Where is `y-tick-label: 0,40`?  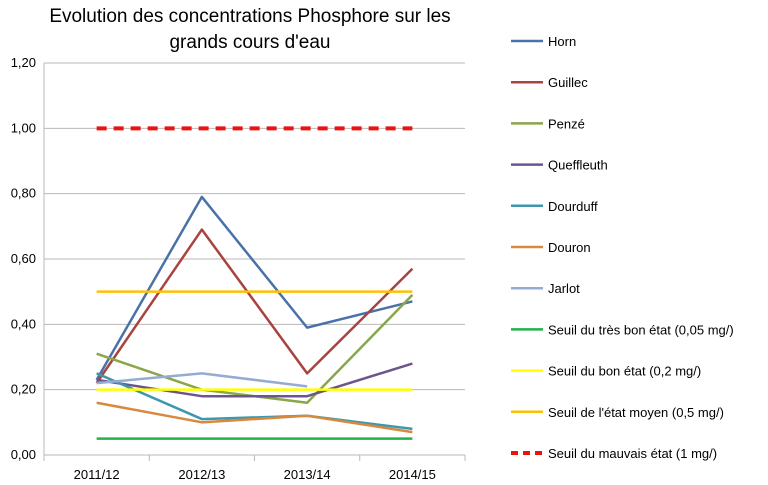 y-tick-label: 0,40 is located at coordinates (23, 323).